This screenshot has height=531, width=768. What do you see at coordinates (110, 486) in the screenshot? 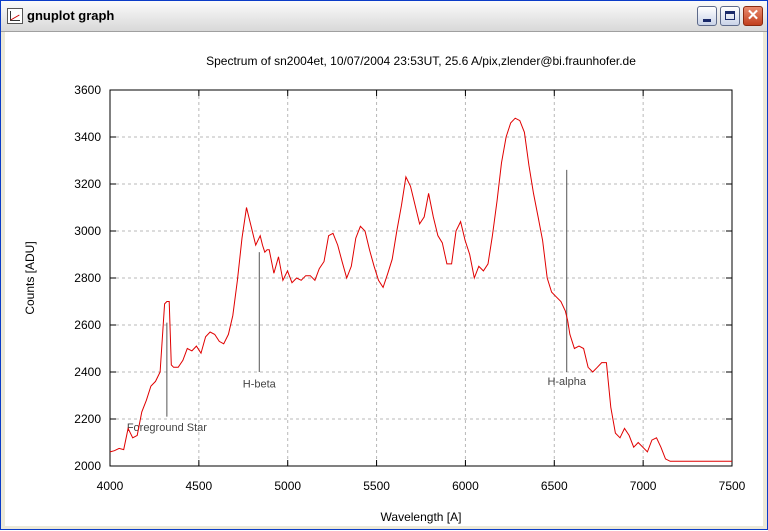
I see `x-tick-label: 4000` at bounding box center [110, 486].